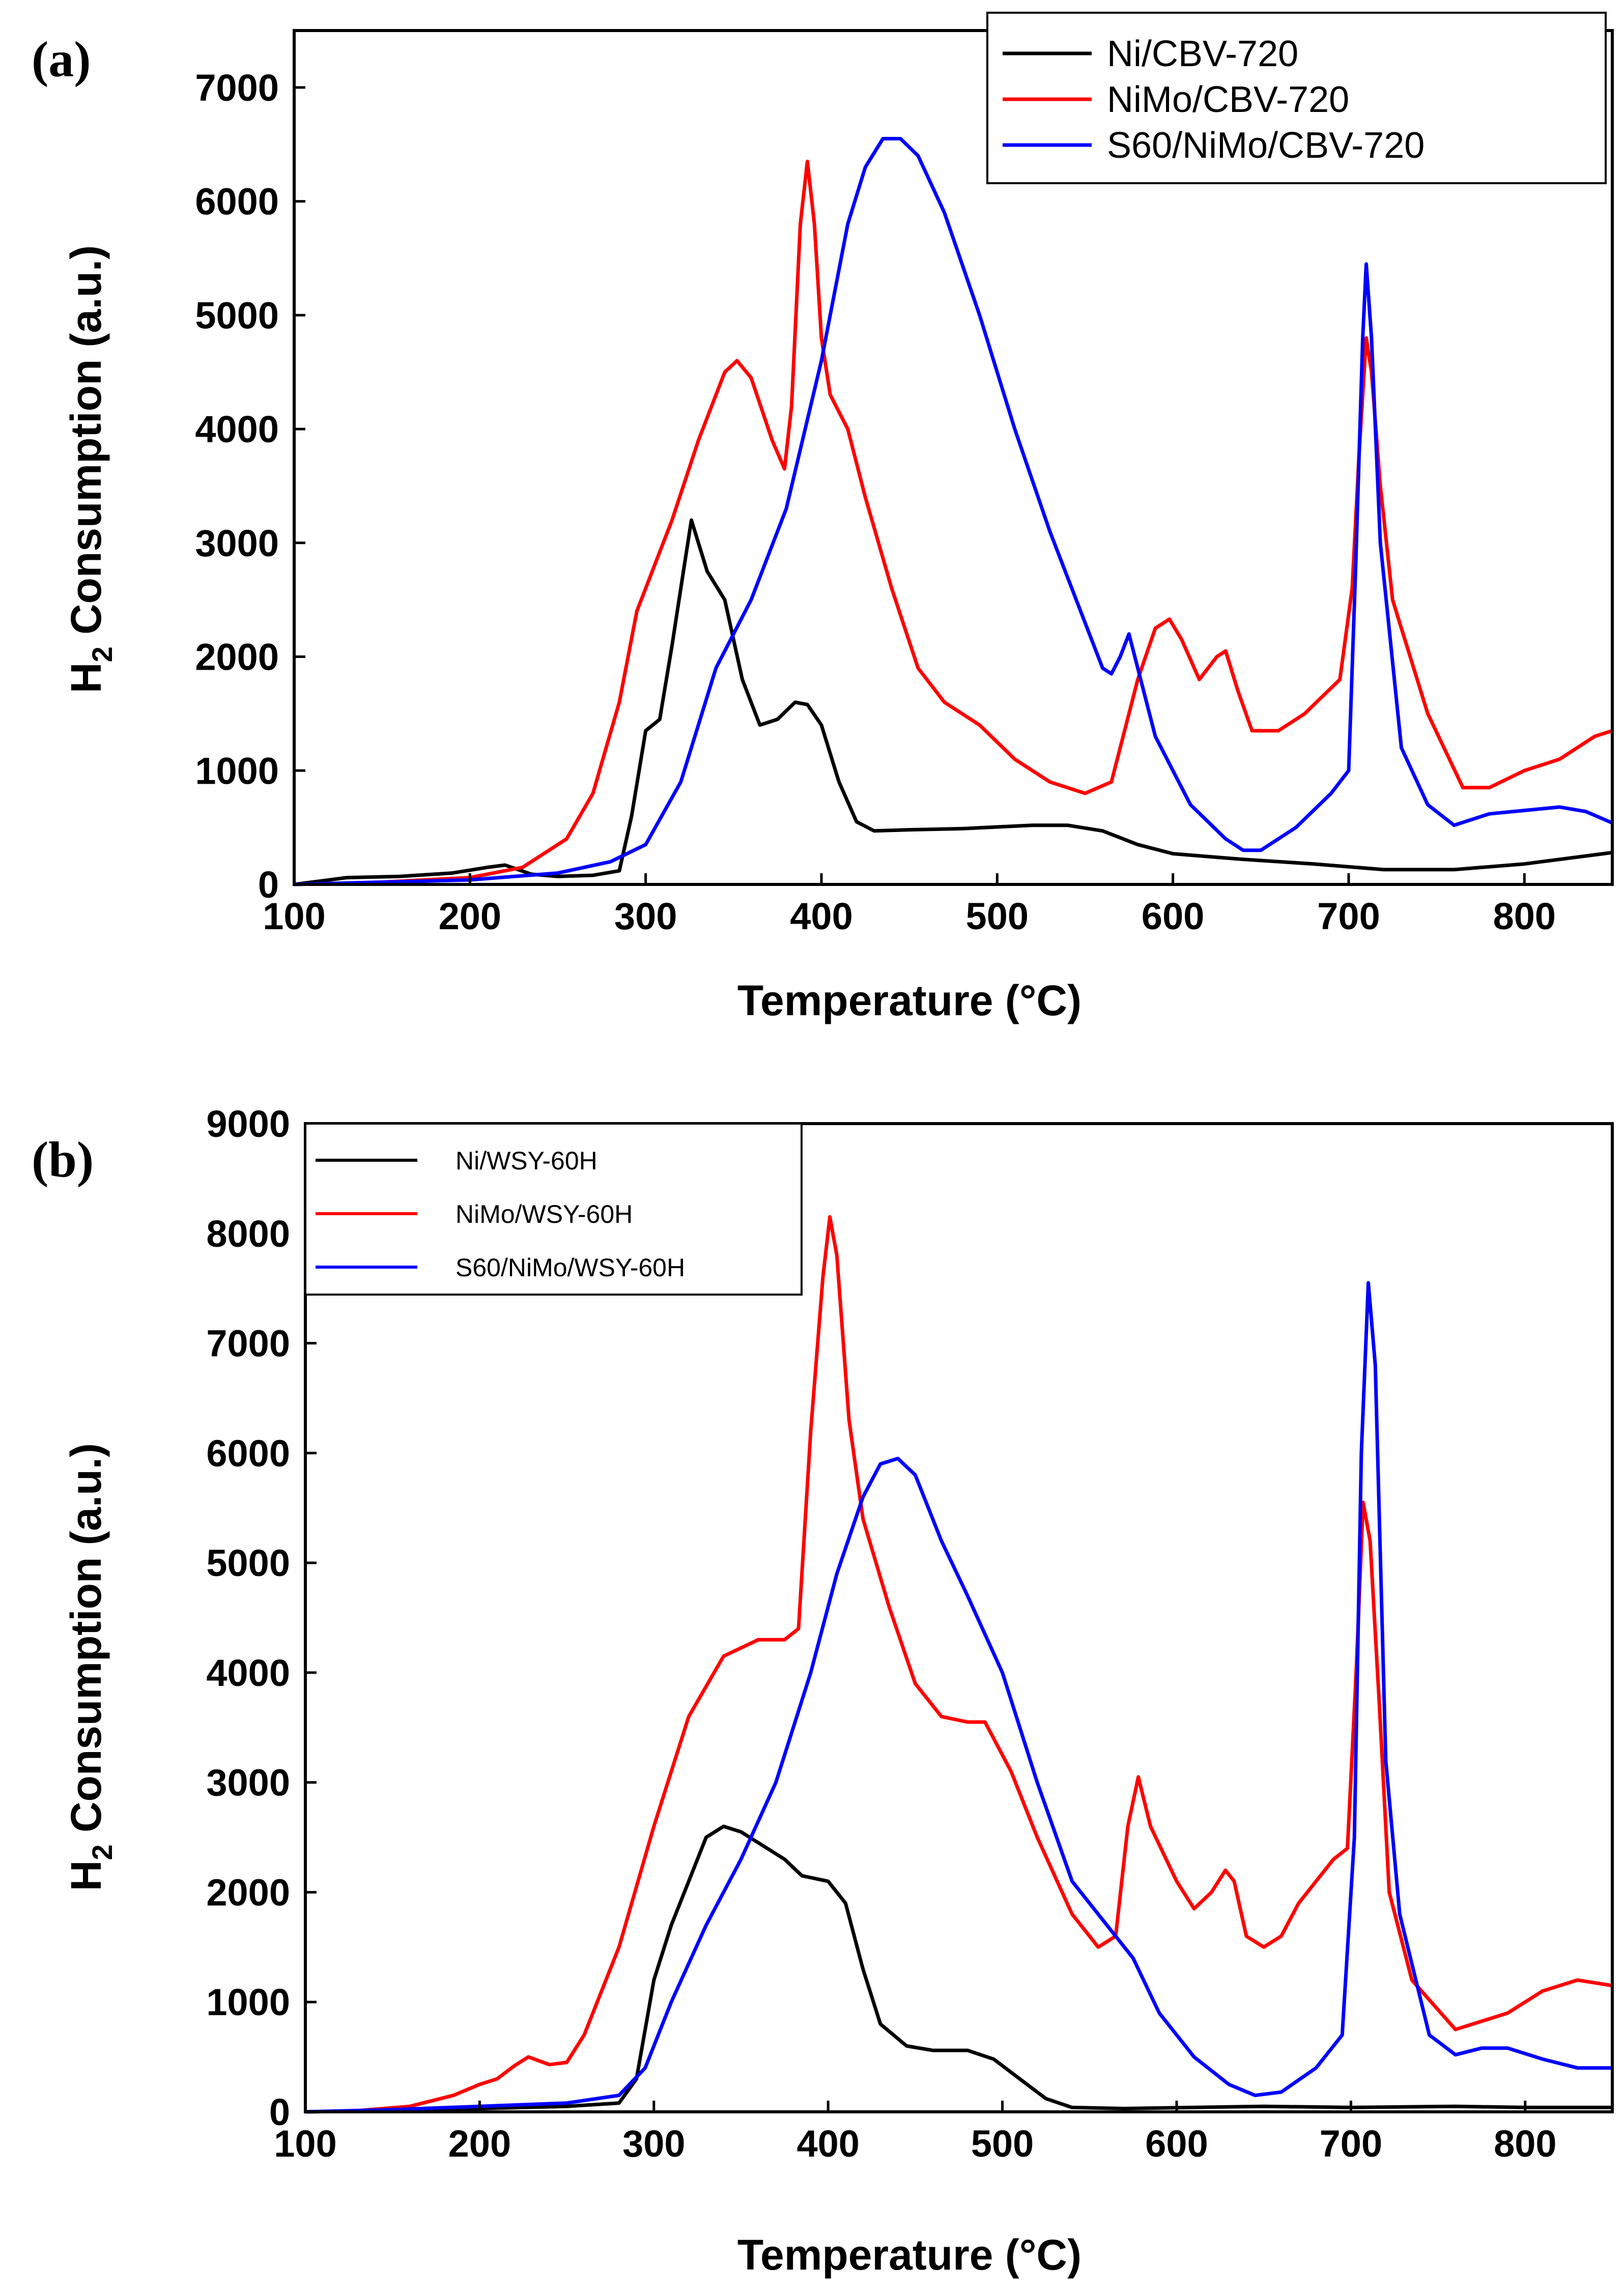 The height and width of the screenshot is (2293, 1624). Describe the element at coordinates (1202, 54) in the screenshot. I see `legend-label-ni-cbv-720: Ni/CBV-720` at that location.